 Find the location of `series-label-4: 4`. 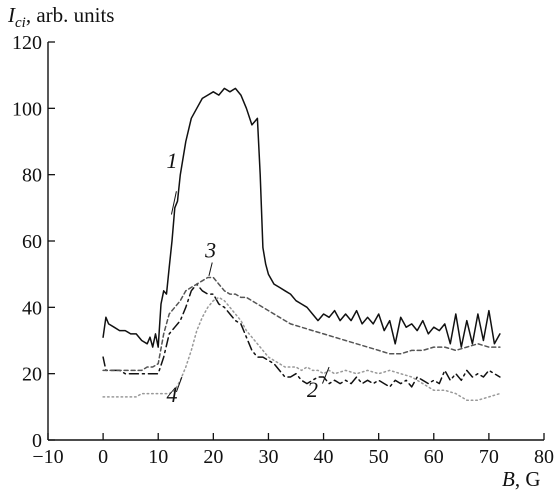

series-label-4: 4 is located at coordinates (172, 394).